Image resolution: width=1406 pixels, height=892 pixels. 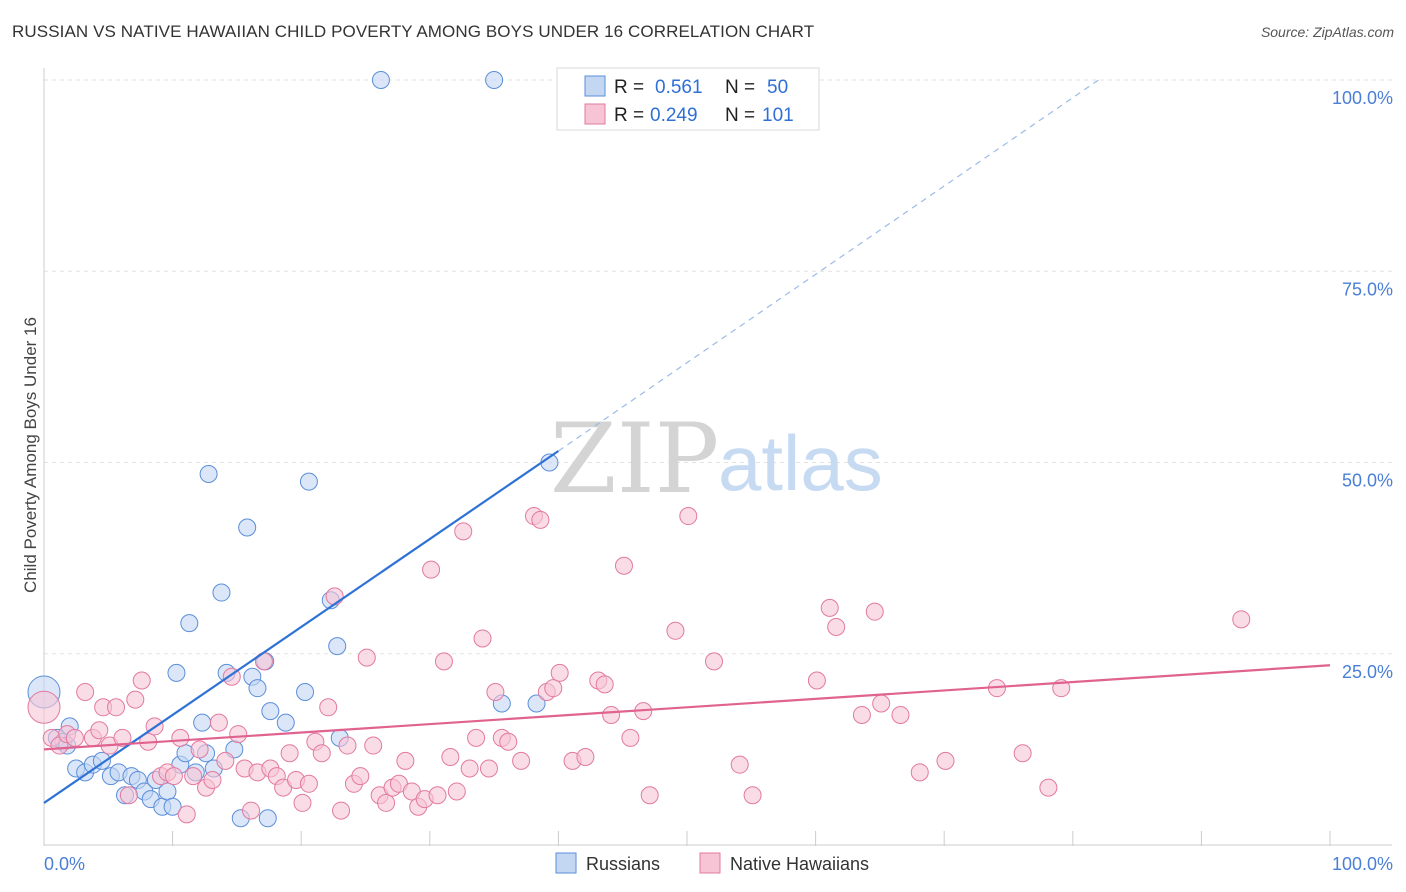 I want to click on legend-n-label-1: N =, so click(x=740, y=87).